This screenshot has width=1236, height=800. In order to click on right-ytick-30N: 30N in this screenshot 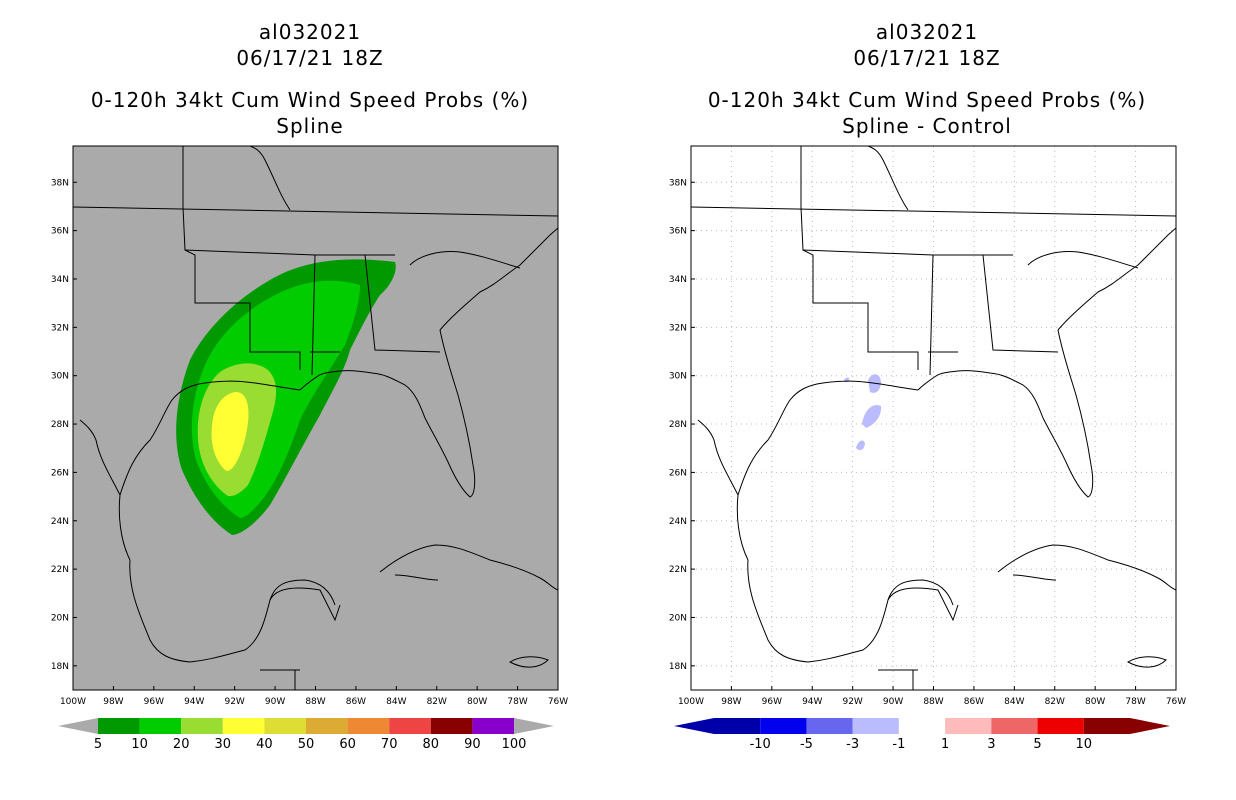, I will do `click(678, 377)`.